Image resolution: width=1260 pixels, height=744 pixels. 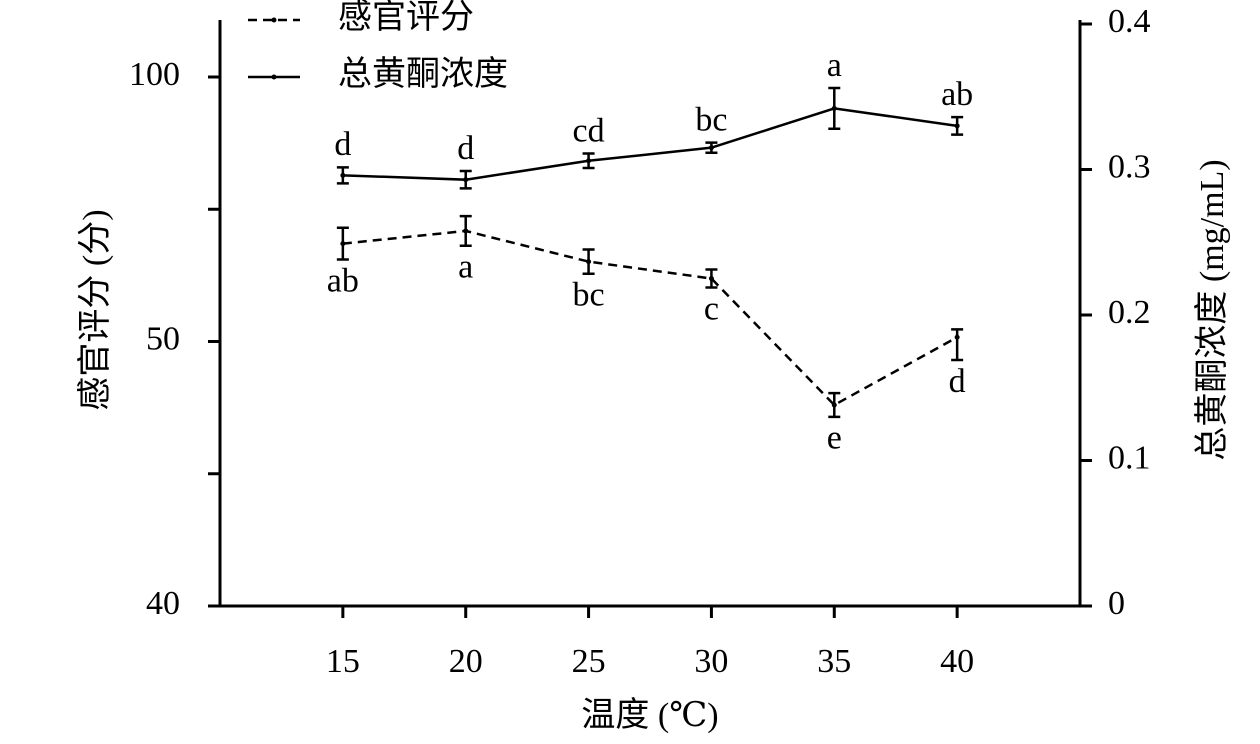 I want to click on y-axis-label: 感官评分 (分), so click(x=95, y=309).